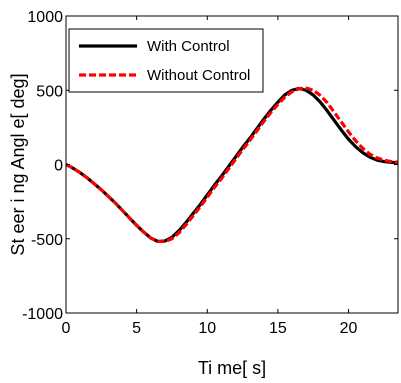  I want to click on y-tick-label: 500, so click(49, 91).